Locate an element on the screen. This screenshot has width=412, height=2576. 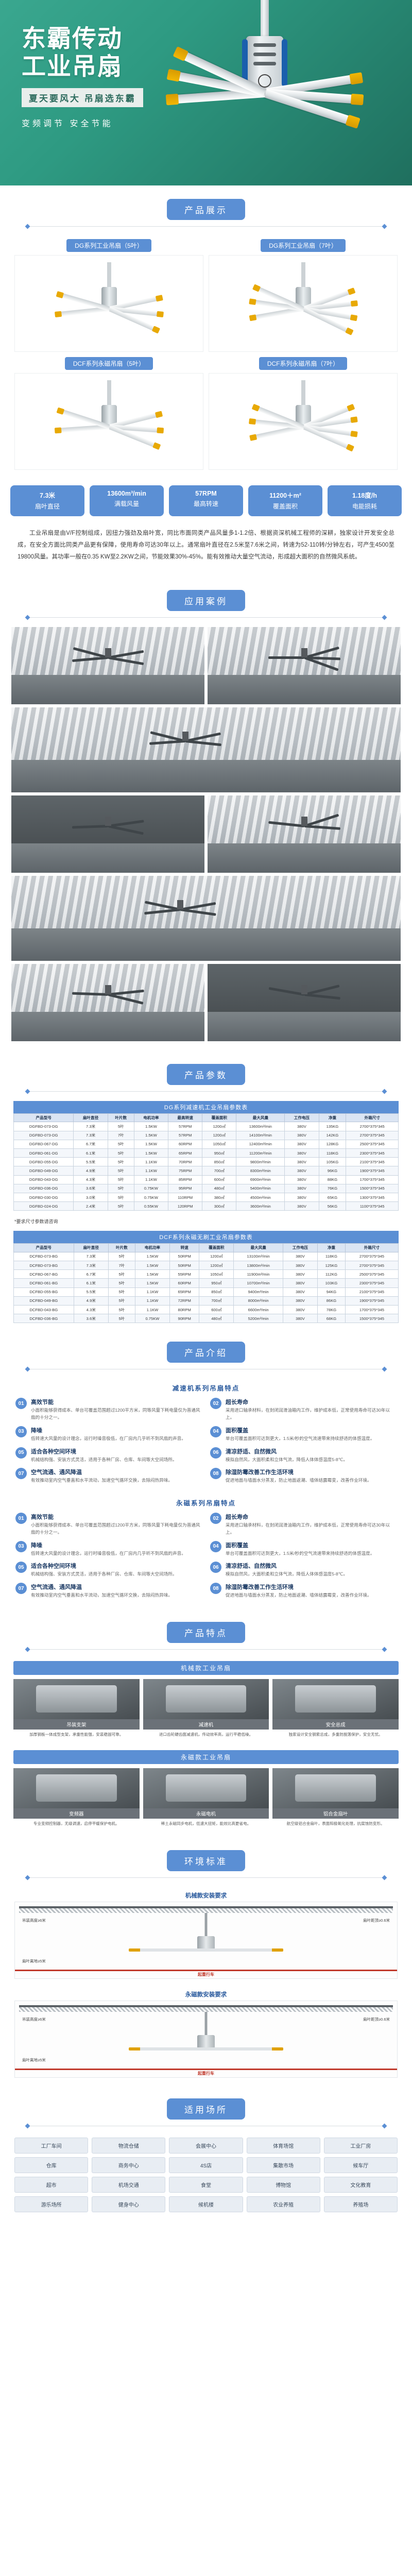
application-tag: 养殖场 is located at coordinates (360, 2204).